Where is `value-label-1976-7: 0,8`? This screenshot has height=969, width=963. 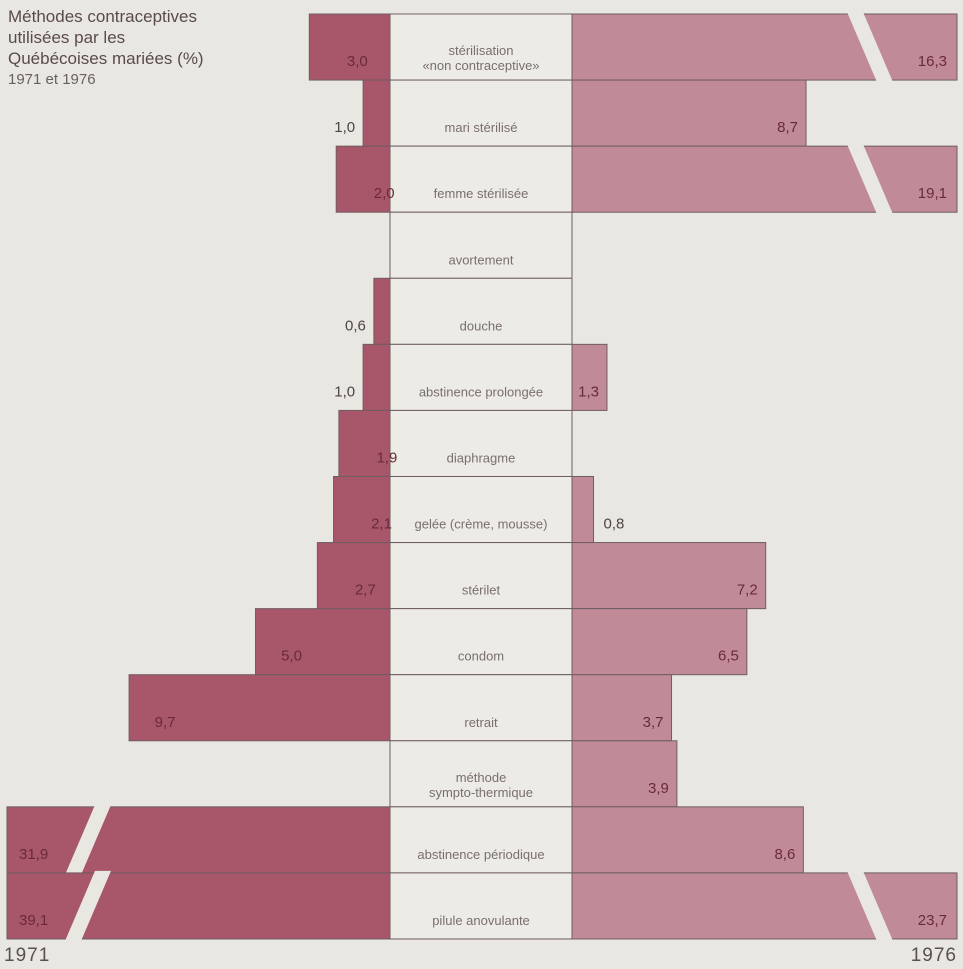 value-label-1976-7: 0,8 is located at coordinates (614, 524).